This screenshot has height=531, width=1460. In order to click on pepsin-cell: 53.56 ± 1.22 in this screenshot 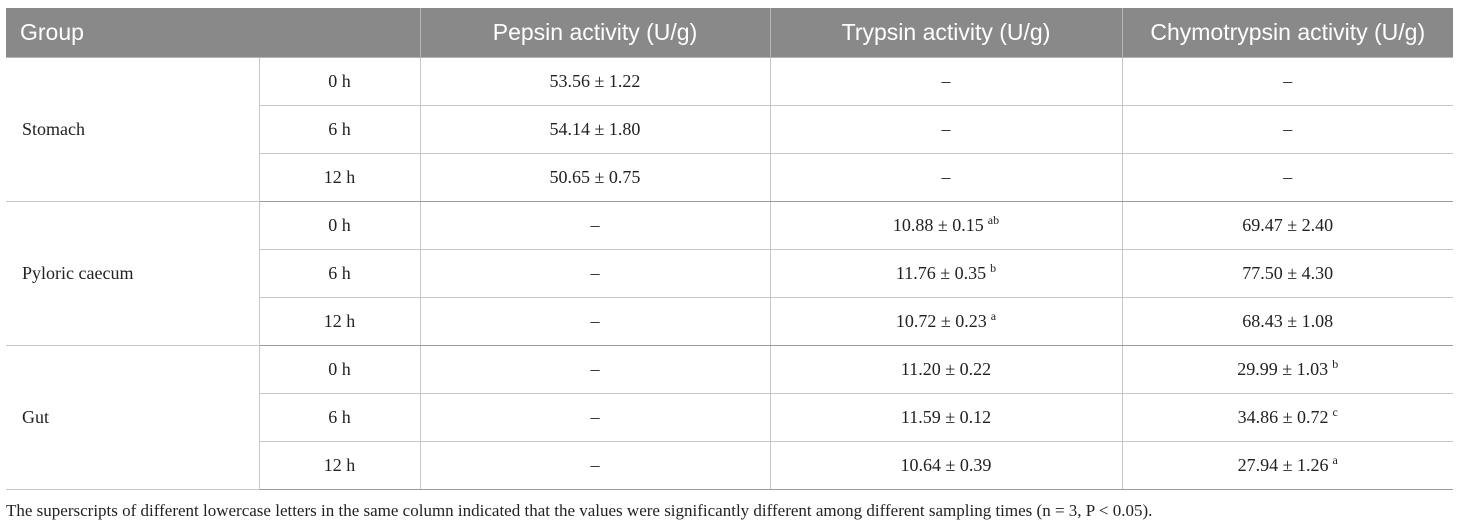, I will do `click(595, 81)`.